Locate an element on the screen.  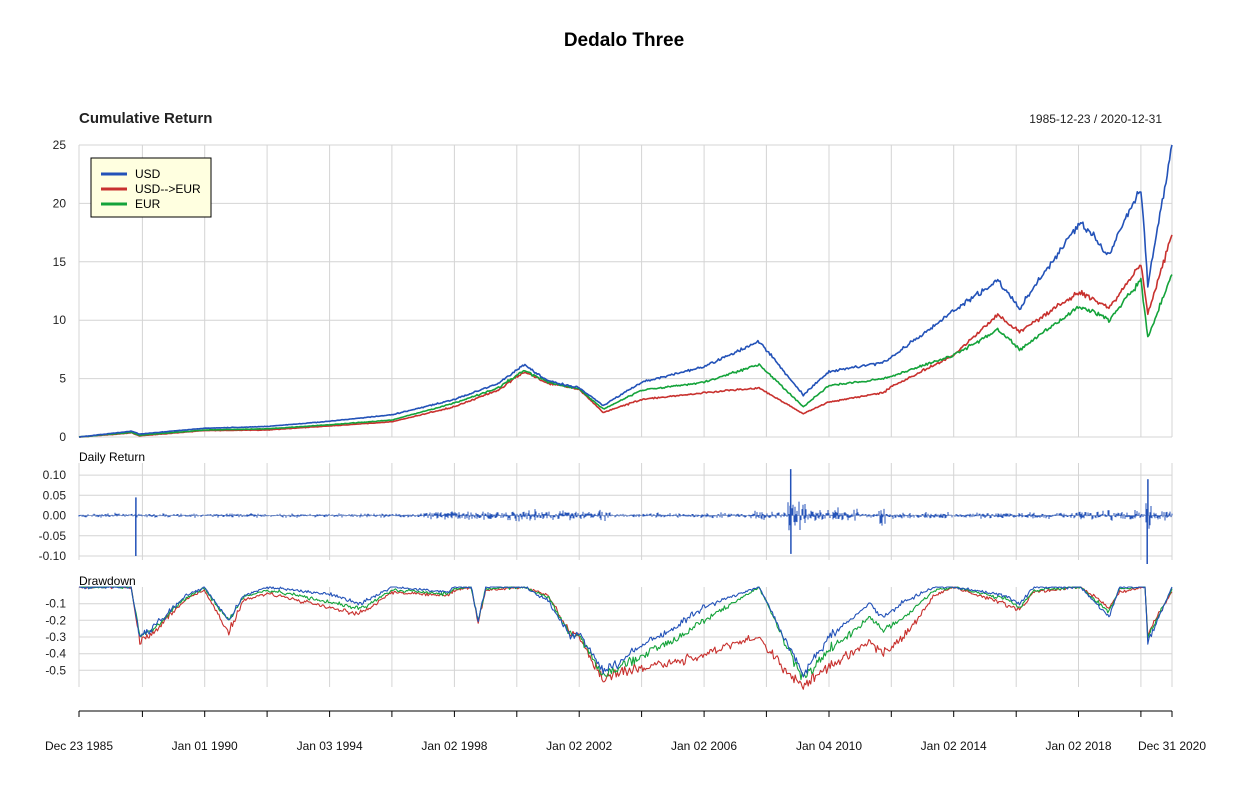
panel-title-daily-return: Daily Return is located at coordinates (112, 457).